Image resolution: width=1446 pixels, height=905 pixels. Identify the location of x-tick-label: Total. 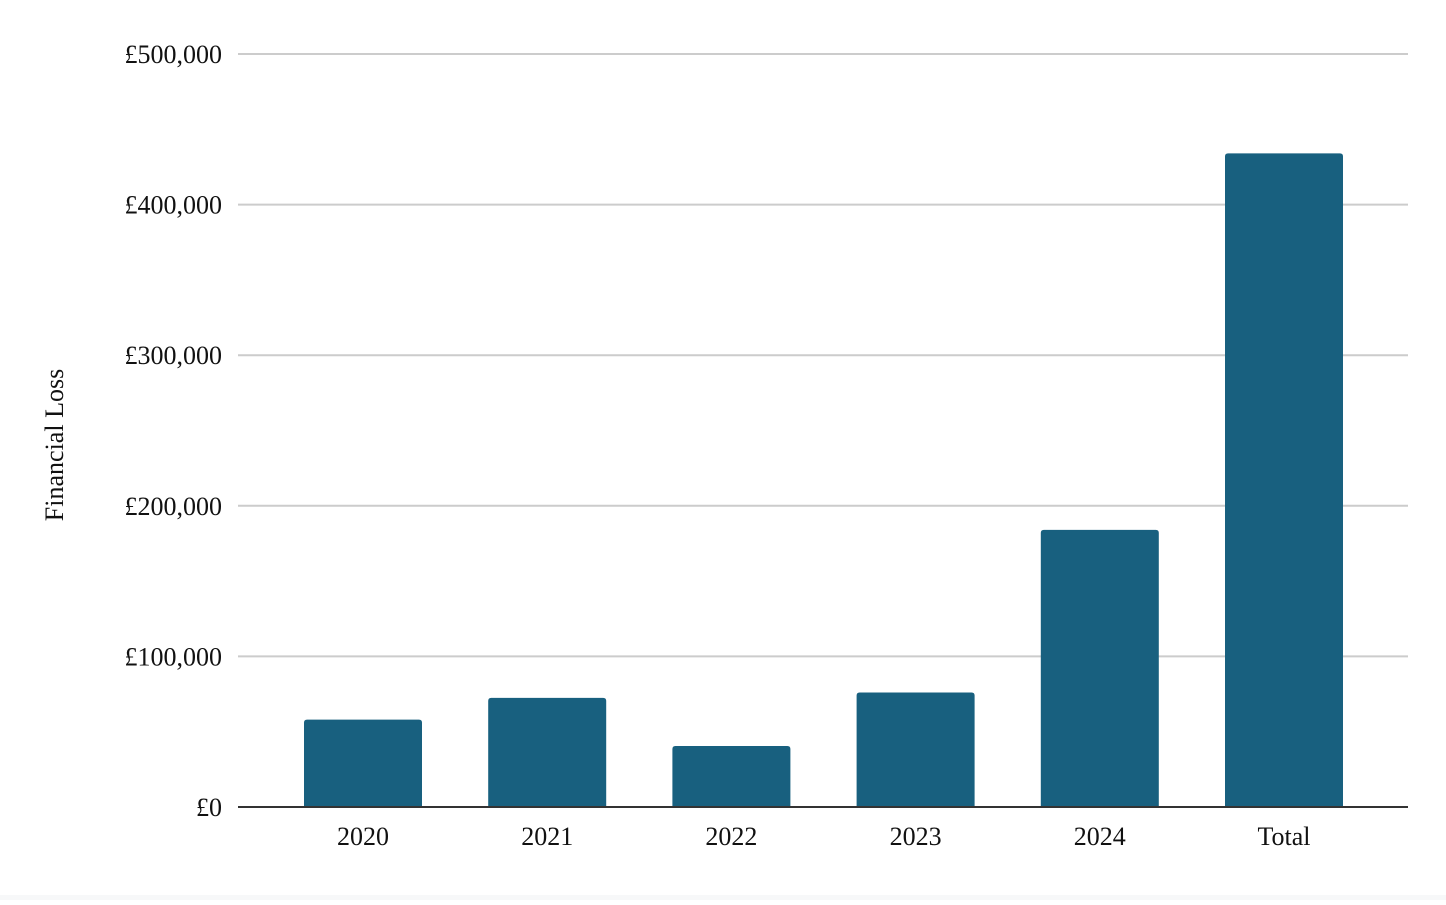
(1283, 836).